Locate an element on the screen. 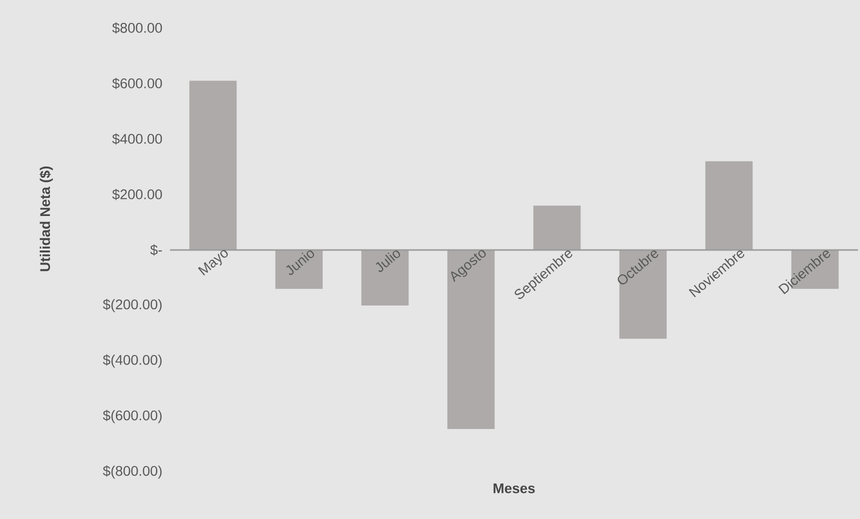 This screenshot has width=860, height=519. x-axis-title: Meses is located at coordinates (514, 489).